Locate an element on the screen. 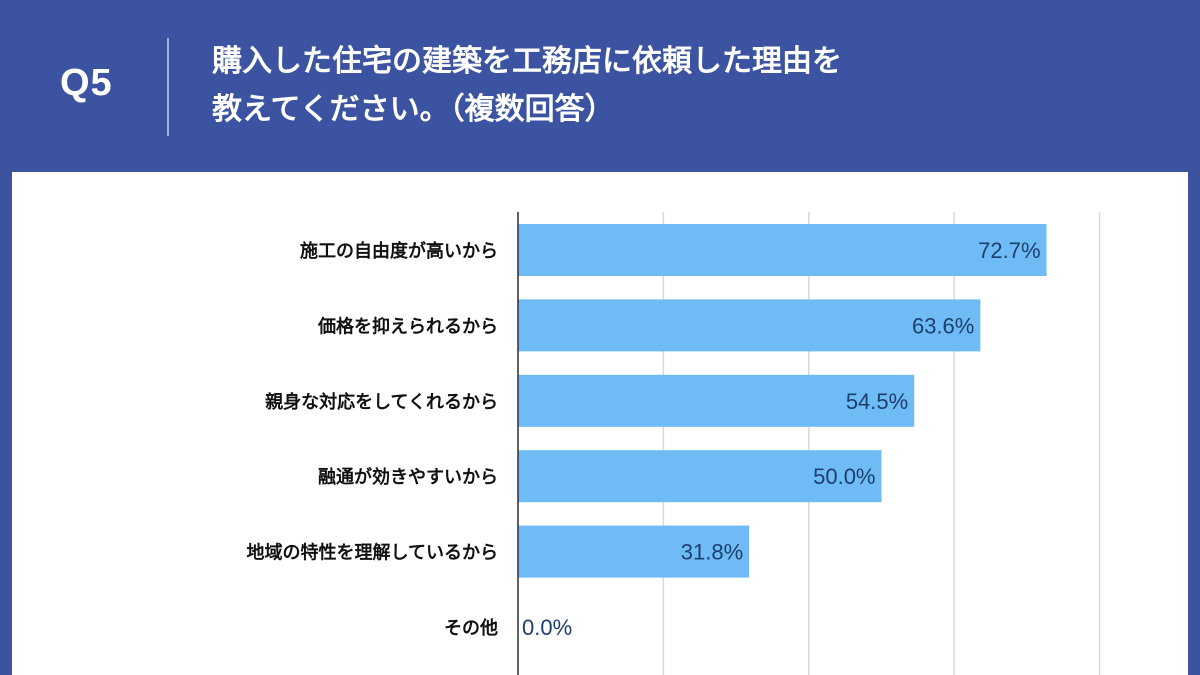 This screenshot has width=1200, height=675. category-label: 施工の自由度が高いから is located at coordinates (399, 251).